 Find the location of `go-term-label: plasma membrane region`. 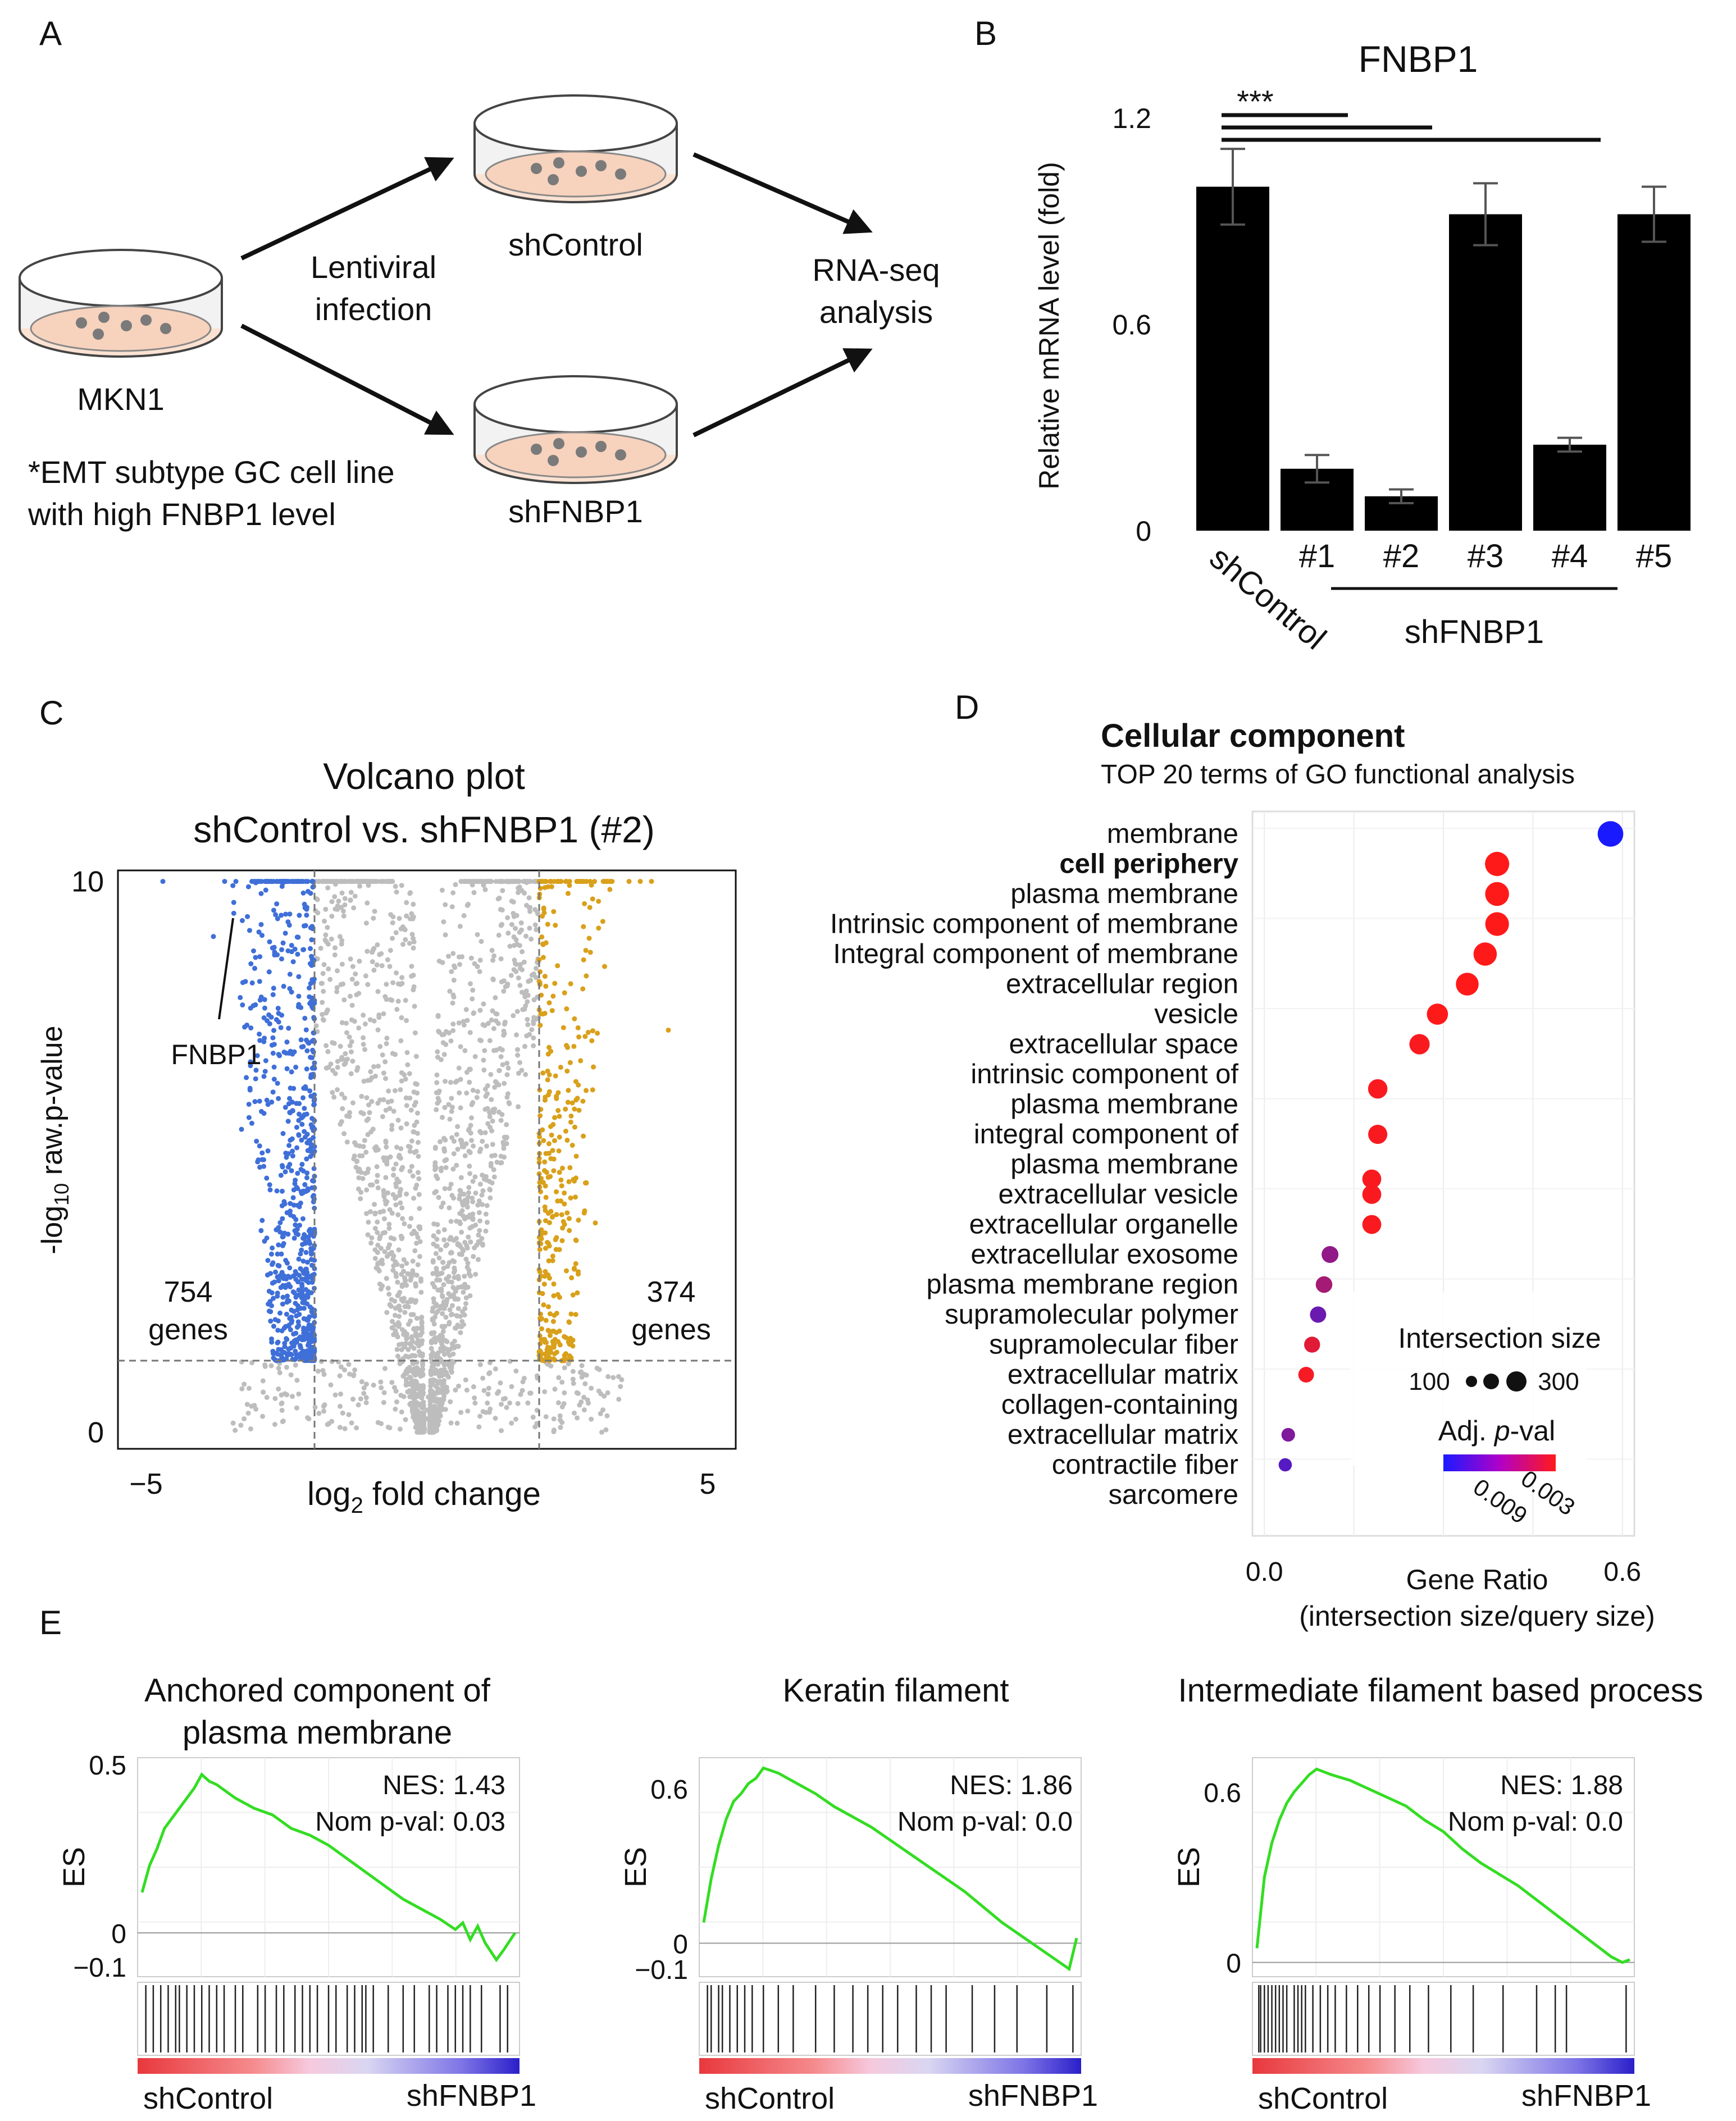

go-term-label: plasma membrane region is located at coordinates (1082, 1285).